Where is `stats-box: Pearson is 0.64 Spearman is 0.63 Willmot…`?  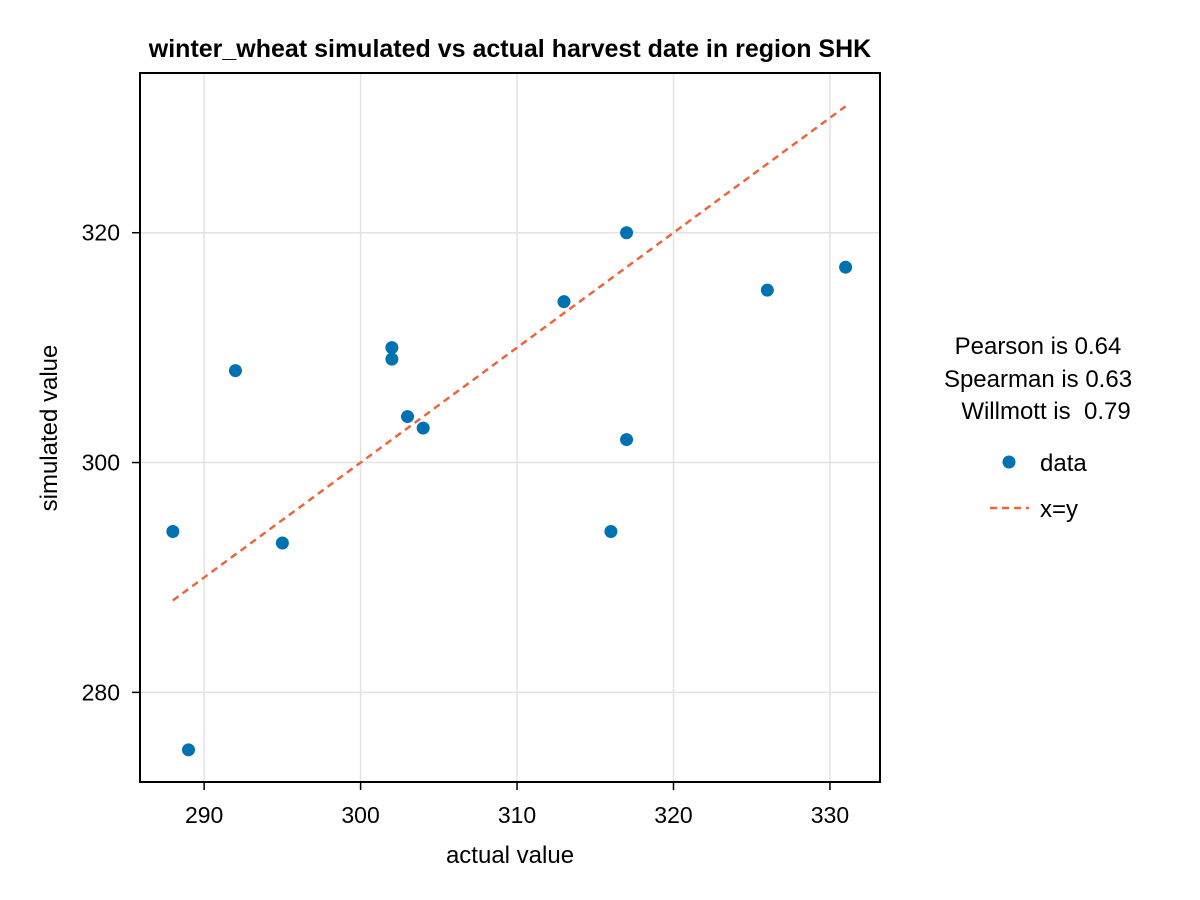
stats-box: Pearson is 0.64 Spearman is 0.63 Willmot… is located at coordinates (1038, 379).